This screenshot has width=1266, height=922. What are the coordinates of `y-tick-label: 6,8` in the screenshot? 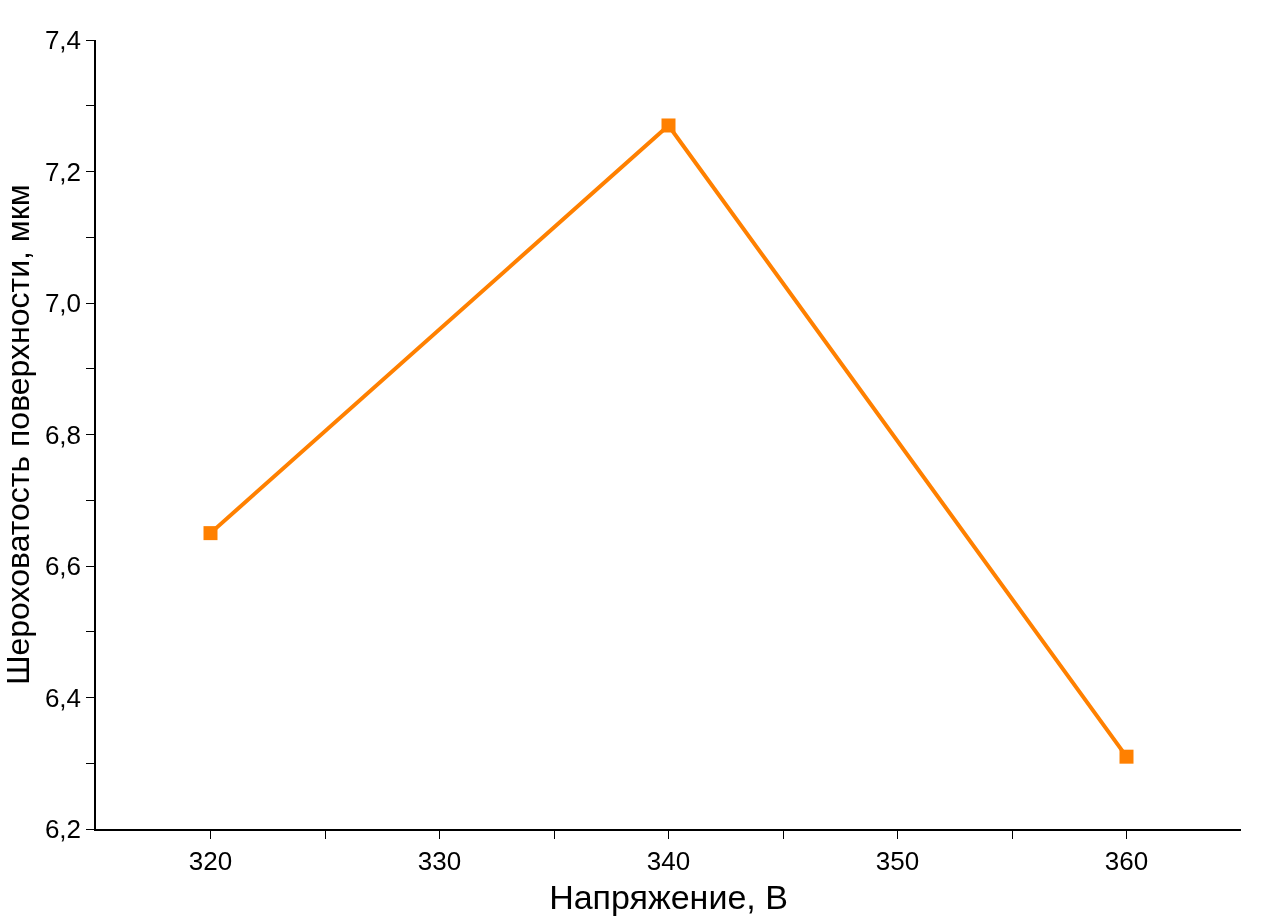 It's located at (63, 434).